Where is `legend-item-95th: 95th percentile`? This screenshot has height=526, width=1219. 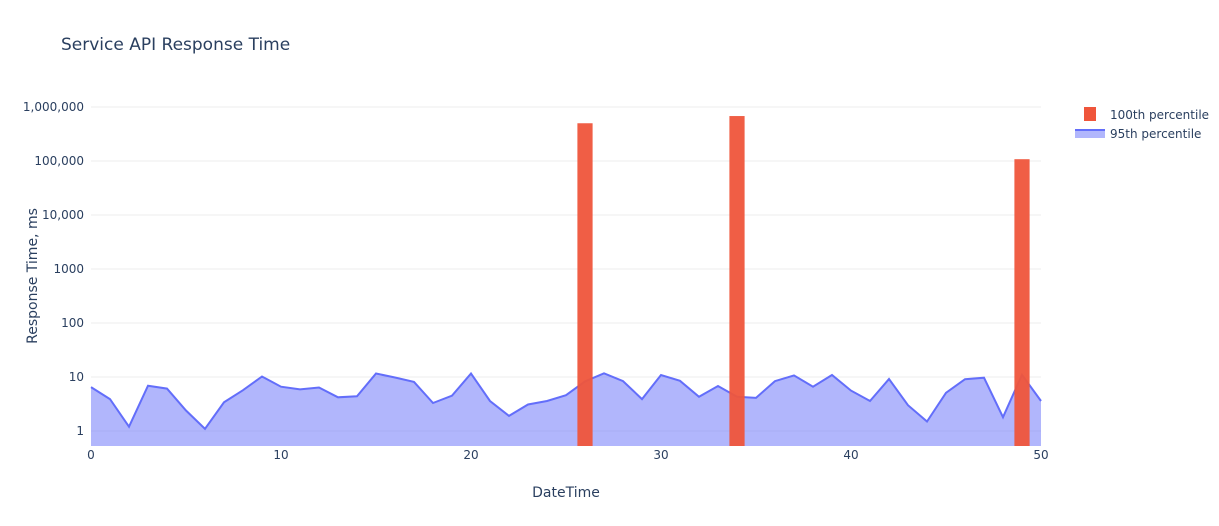 legend-item-95th: 95th percentile is located at coordinates (1138, 134).